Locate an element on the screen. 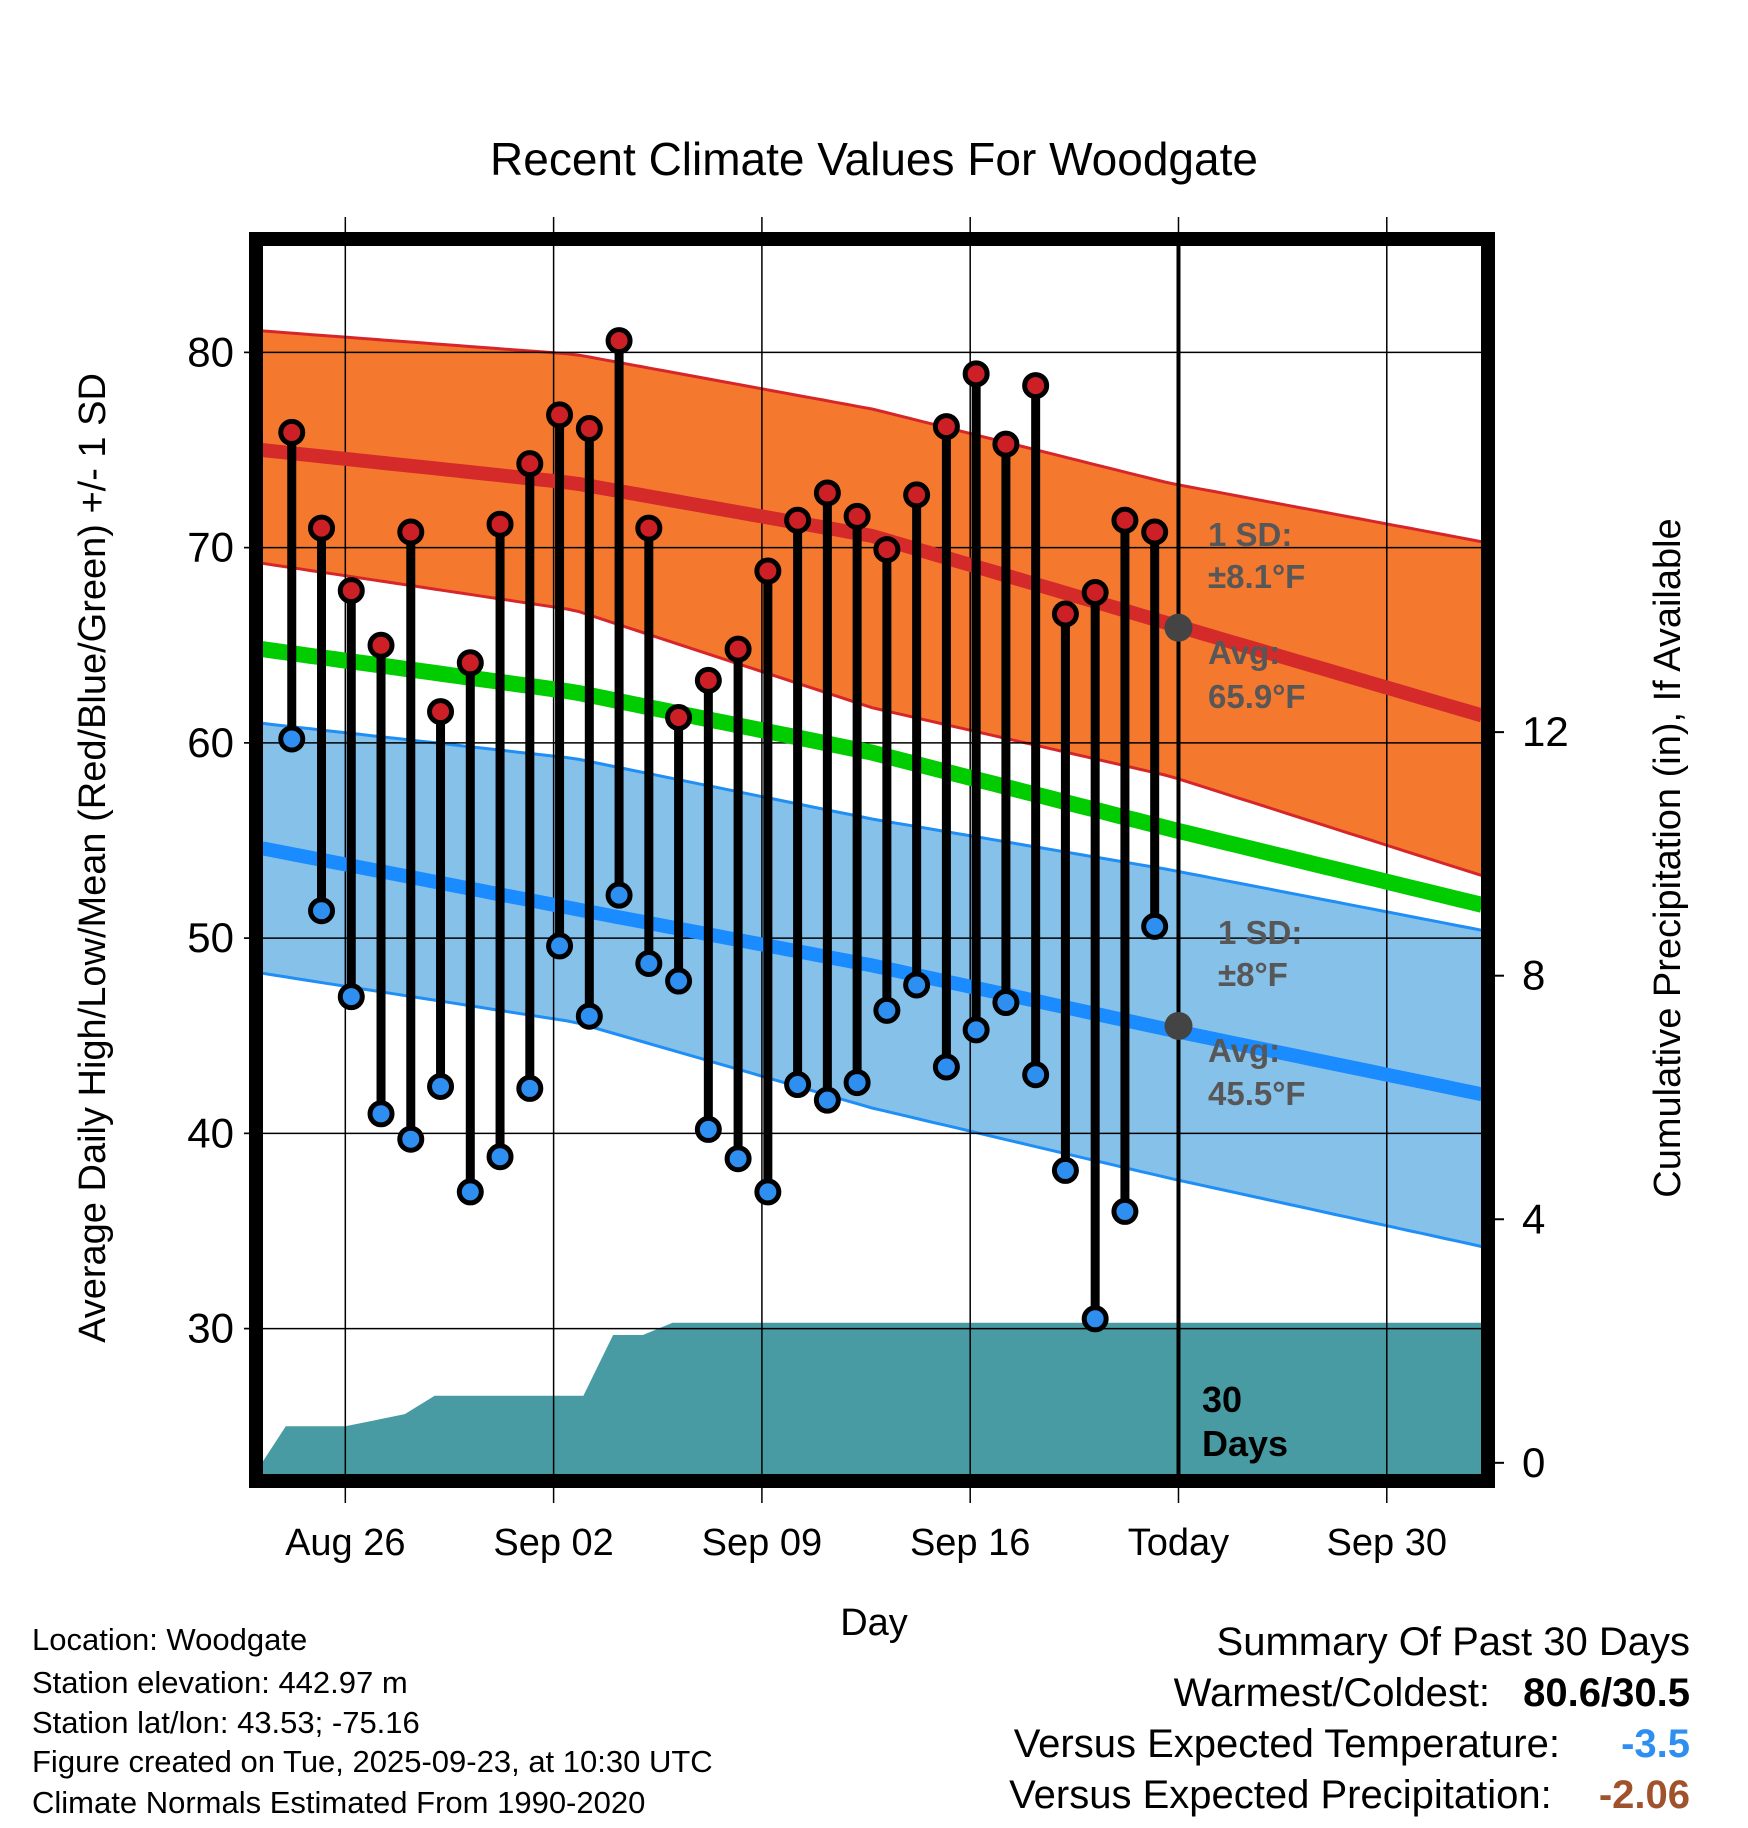 The width and height of the screenshot is (1748, 1828). summary-precipitation: Versus Expected Precipitation: -2.06 is located at coordinates (1349, 1795).